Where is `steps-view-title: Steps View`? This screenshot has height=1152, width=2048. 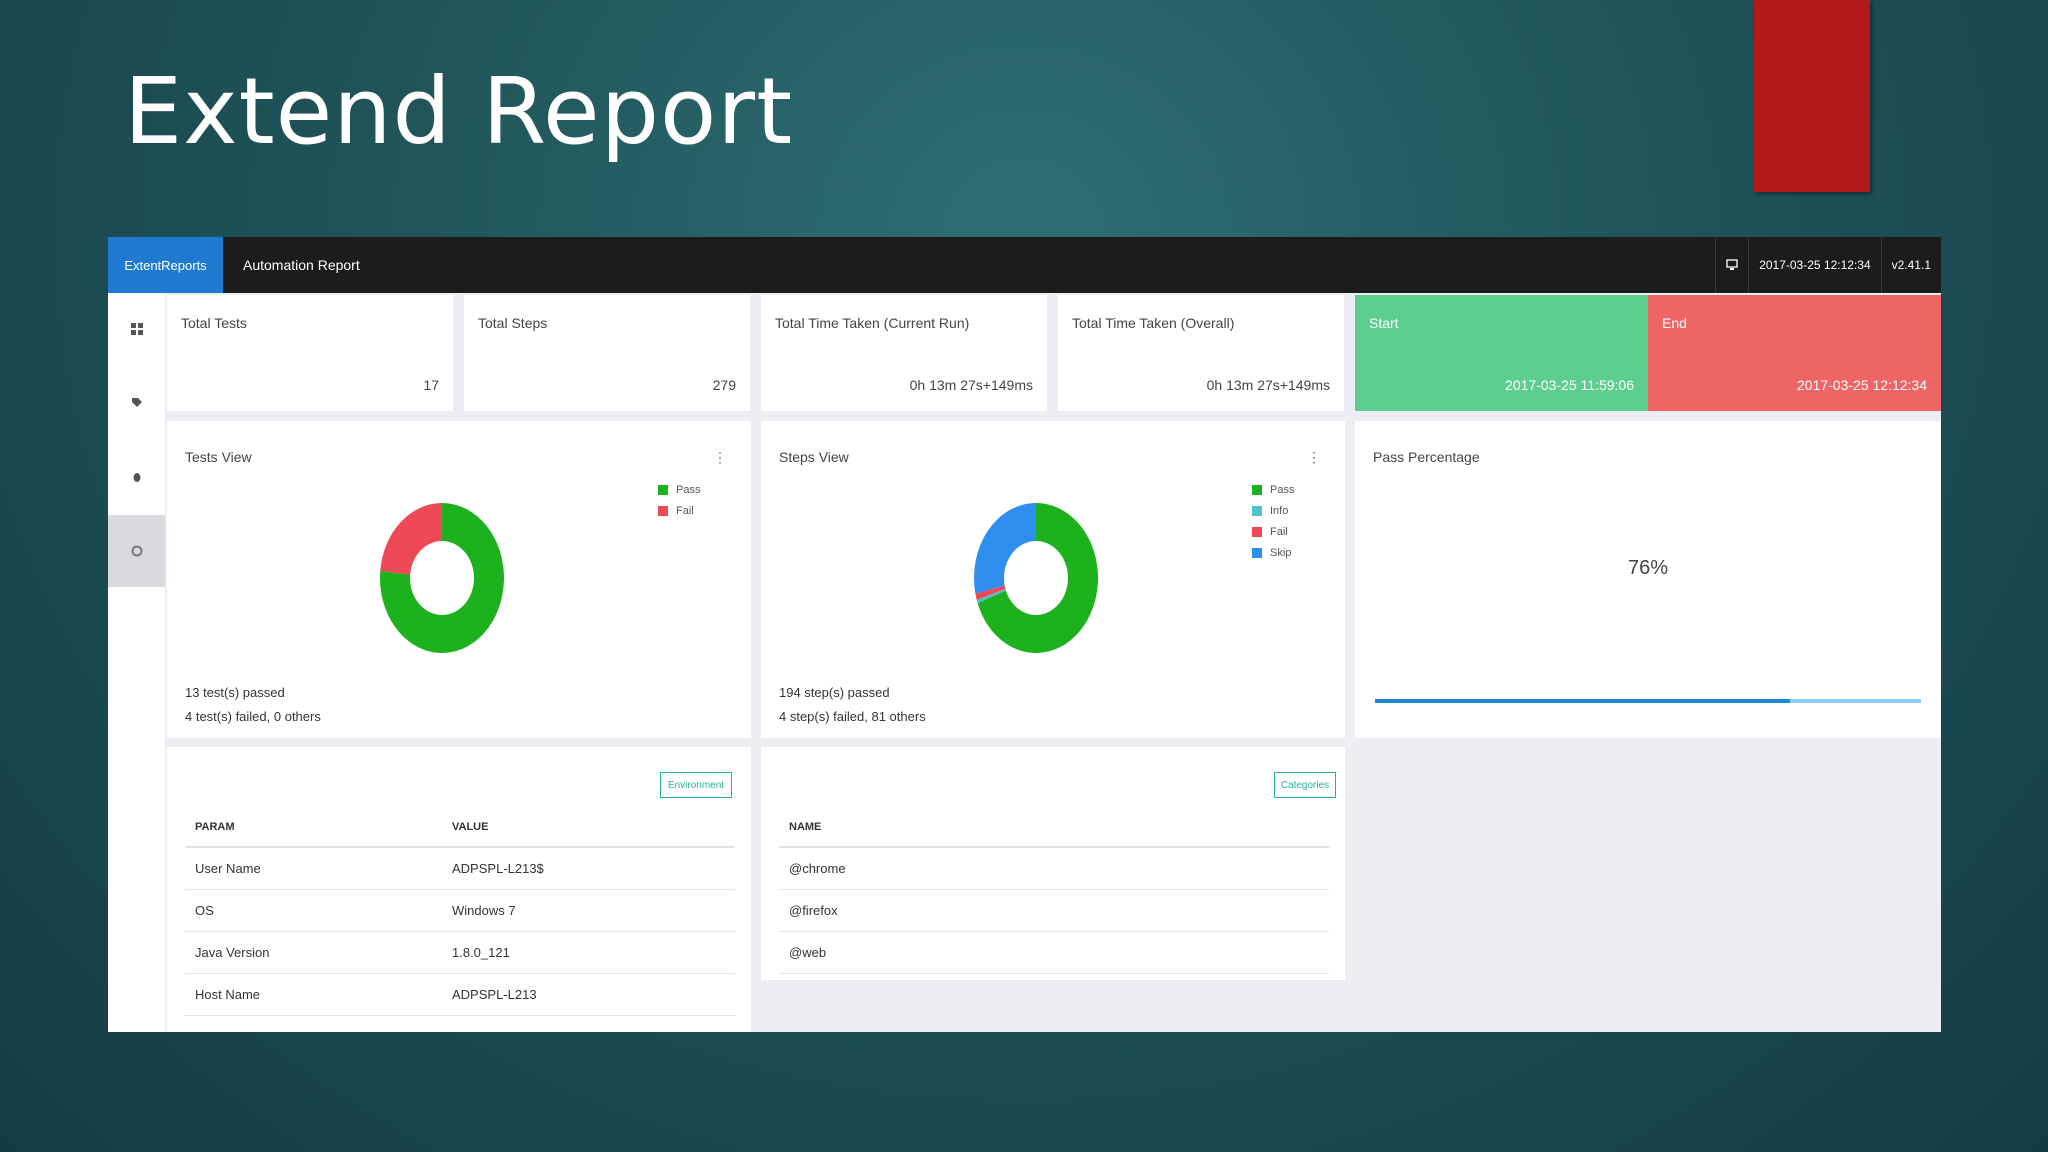 steps-view-title: Steps View is located at coordinates (814, 457).